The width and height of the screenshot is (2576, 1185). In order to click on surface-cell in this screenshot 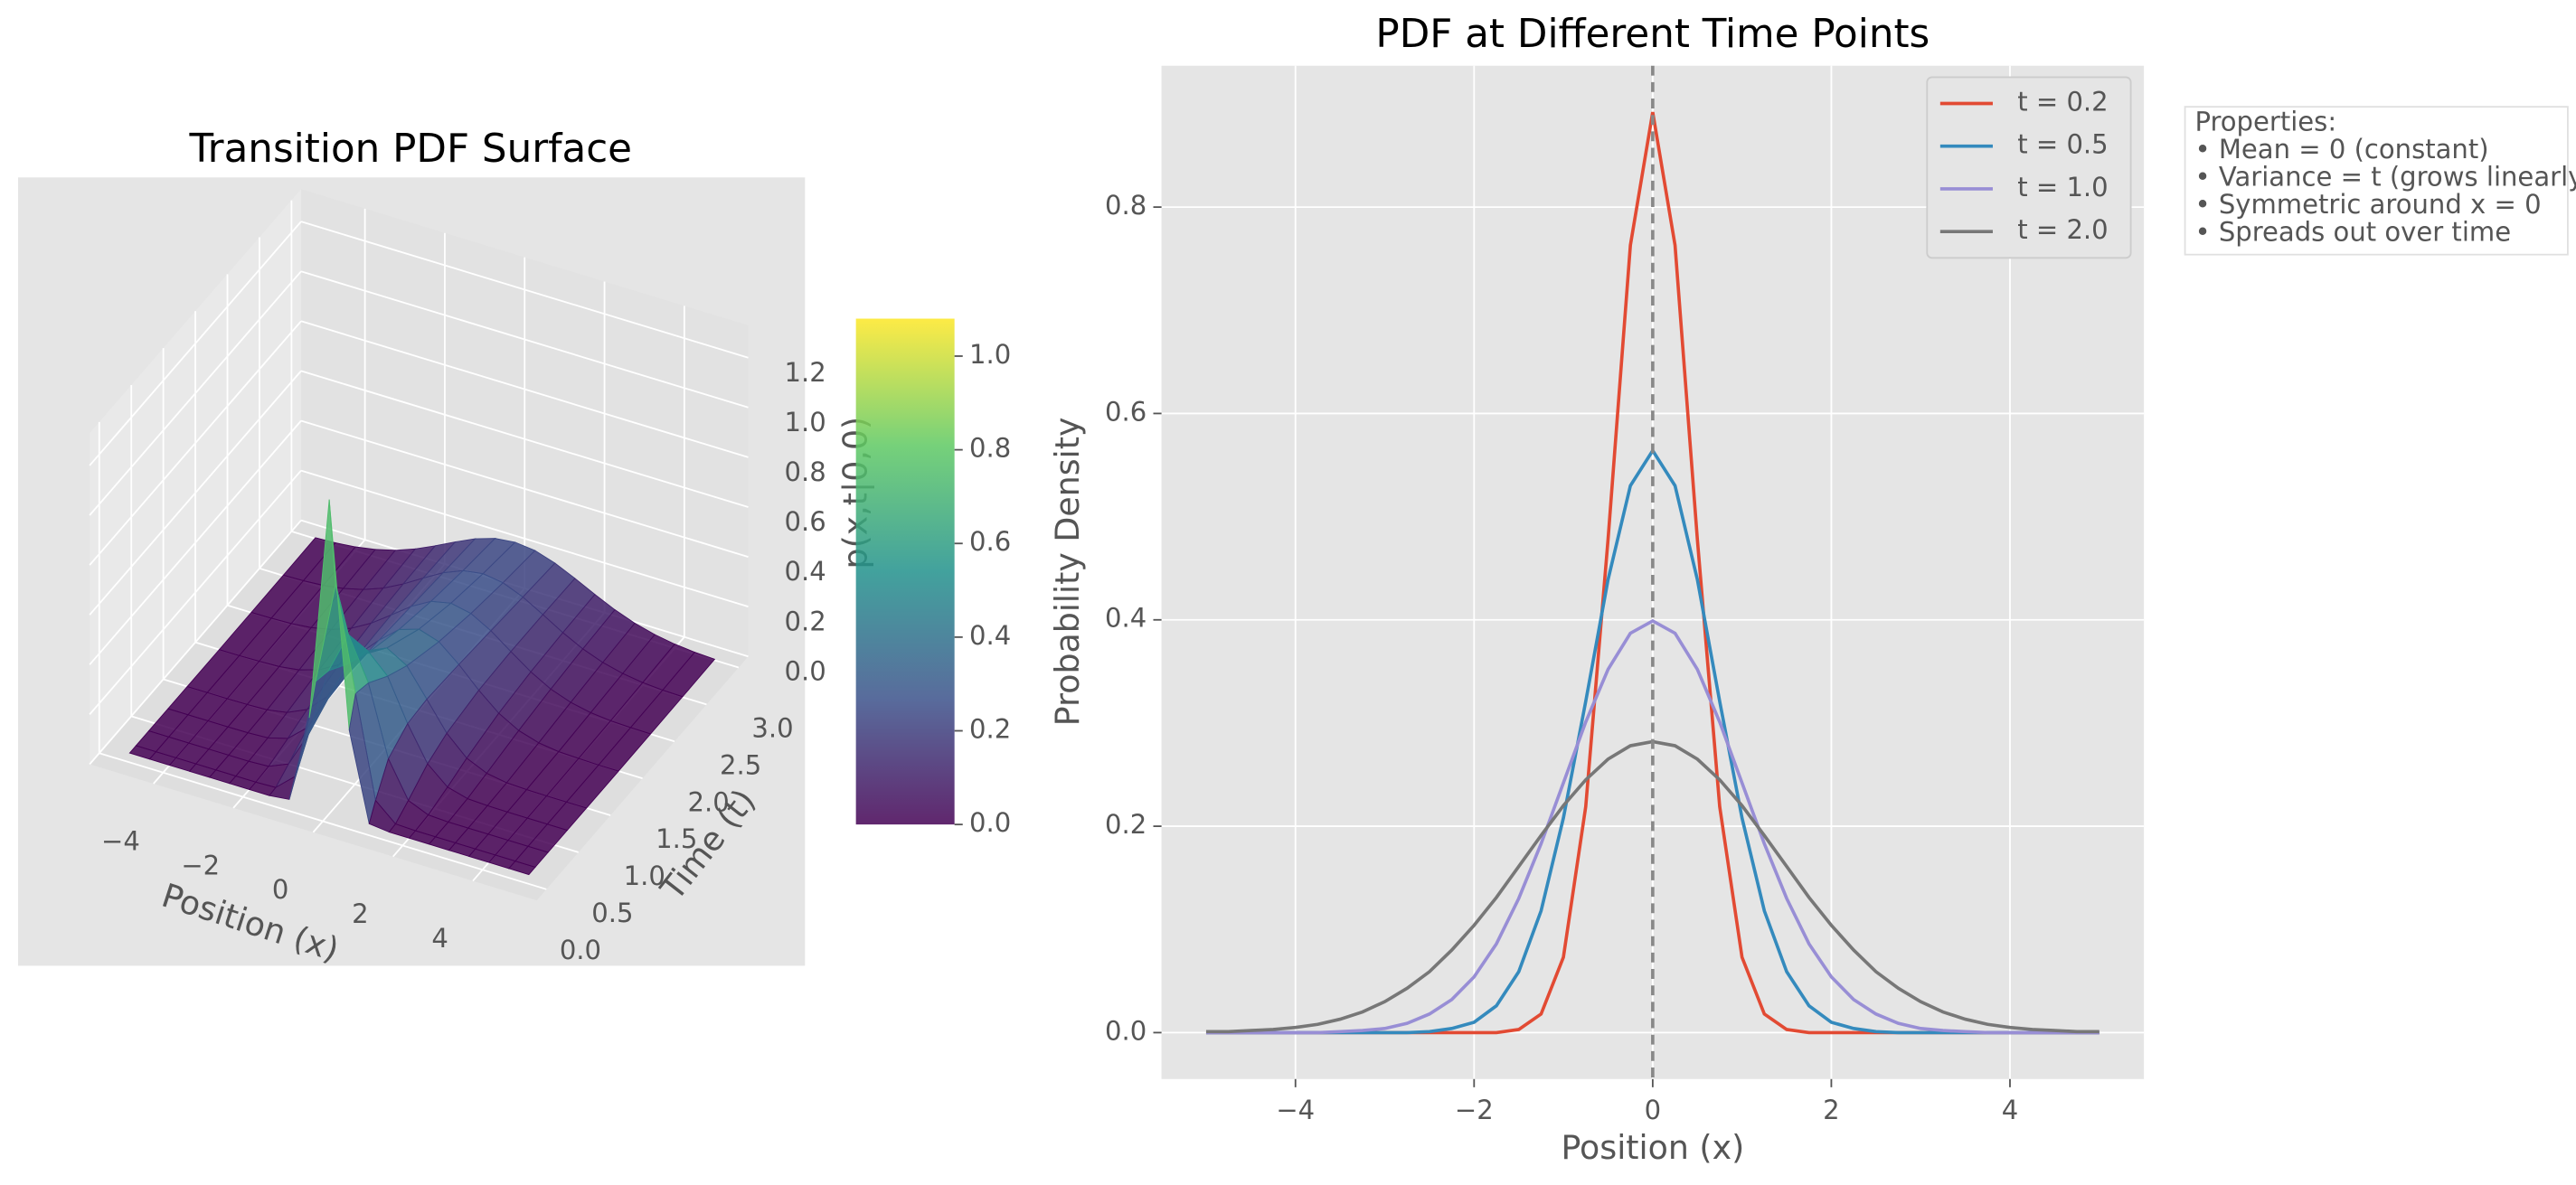, I will do `click(522, 868)`.